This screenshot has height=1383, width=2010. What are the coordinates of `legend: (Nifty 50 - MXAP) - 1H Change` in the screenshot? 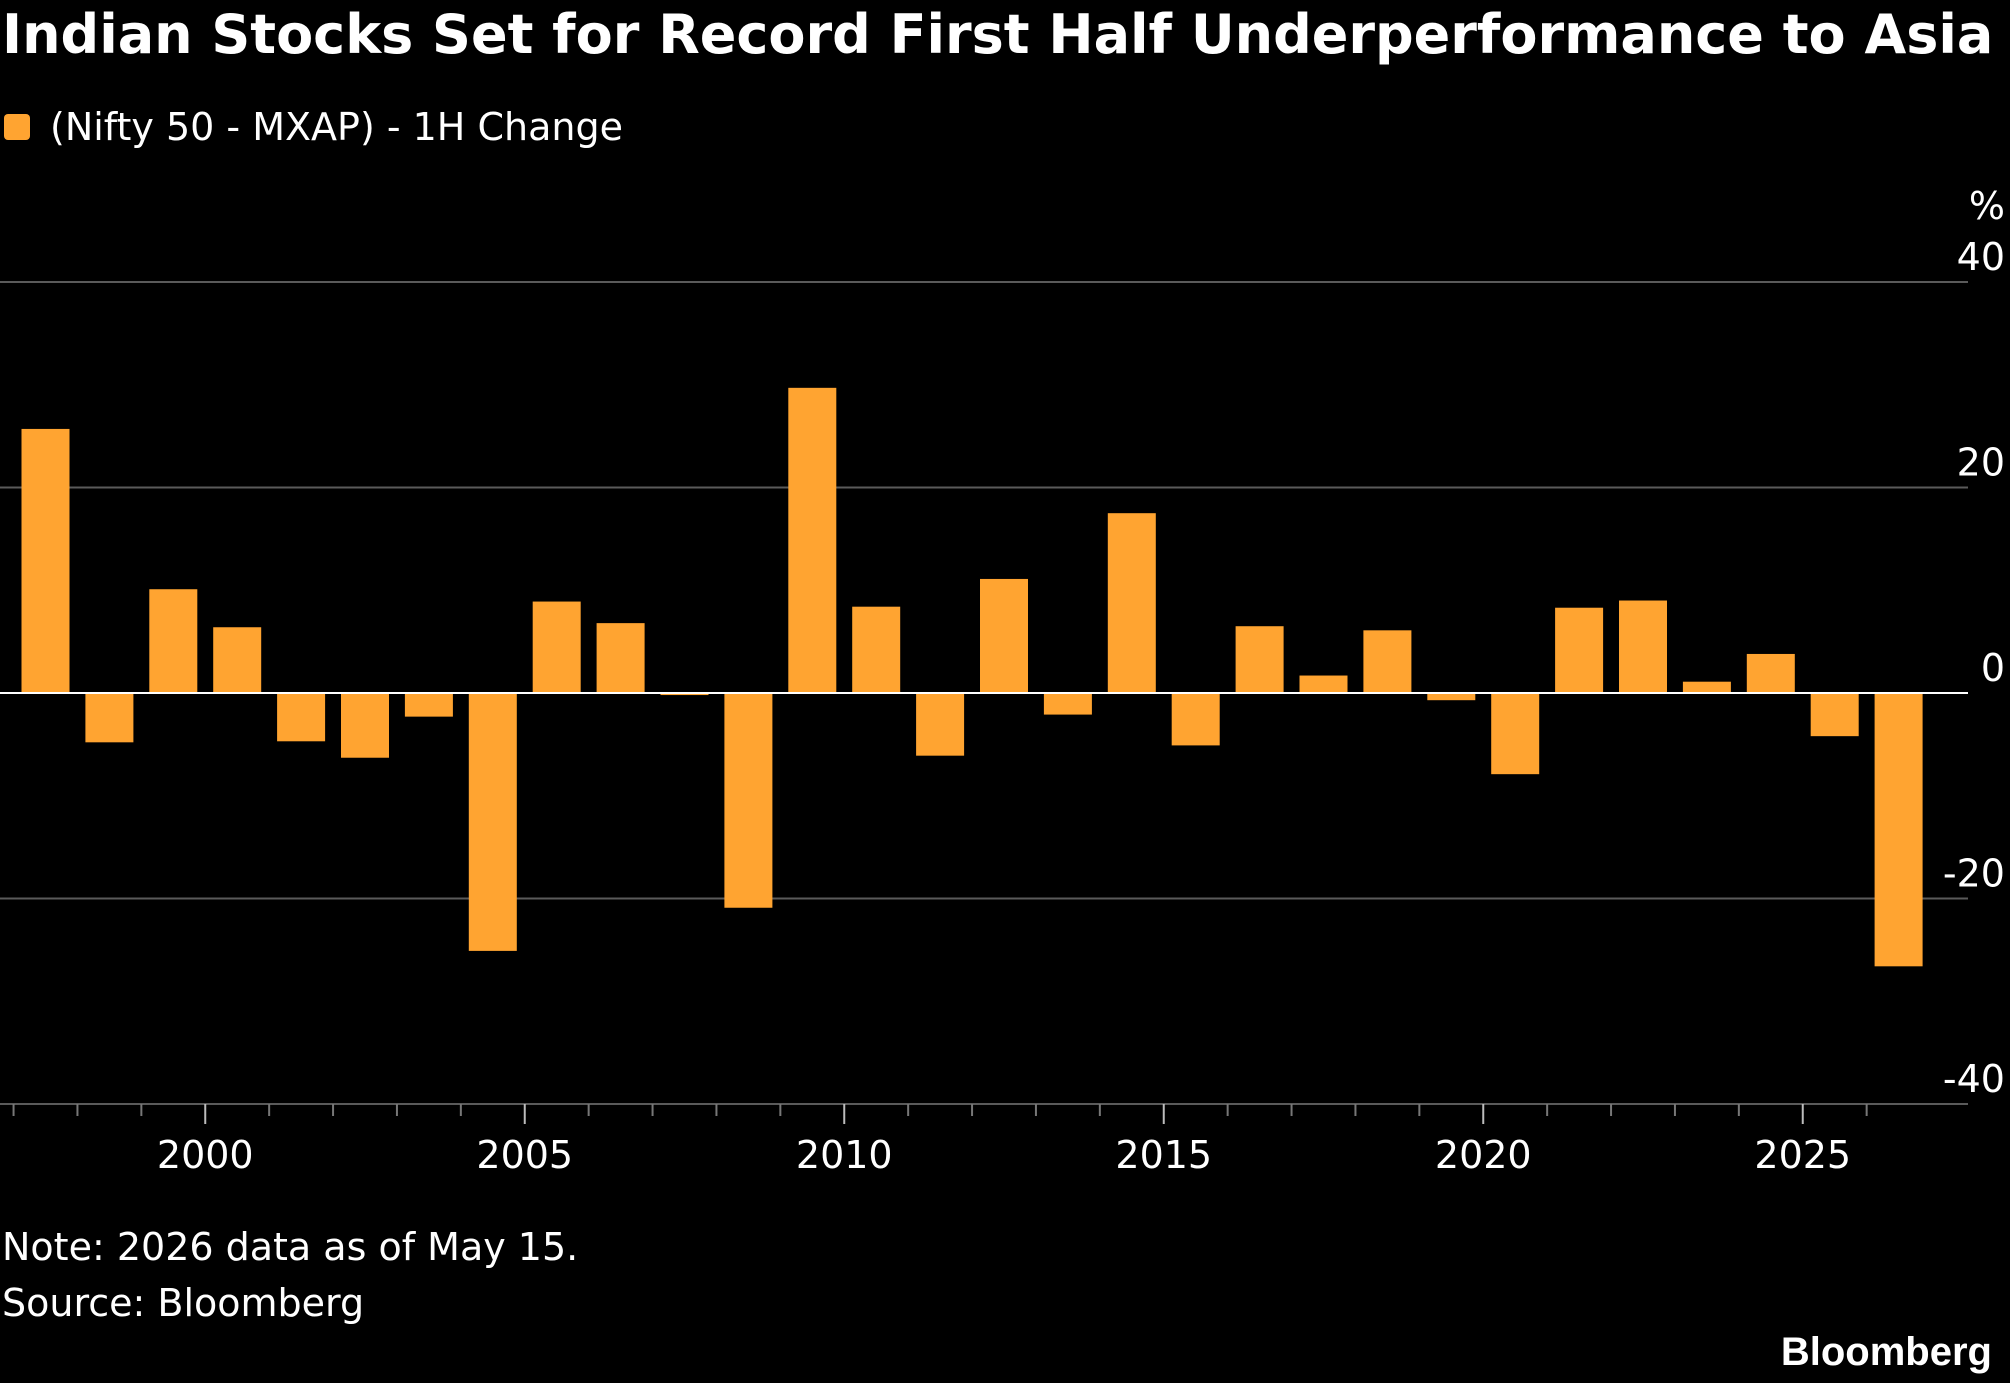 It's located at (313, 127).